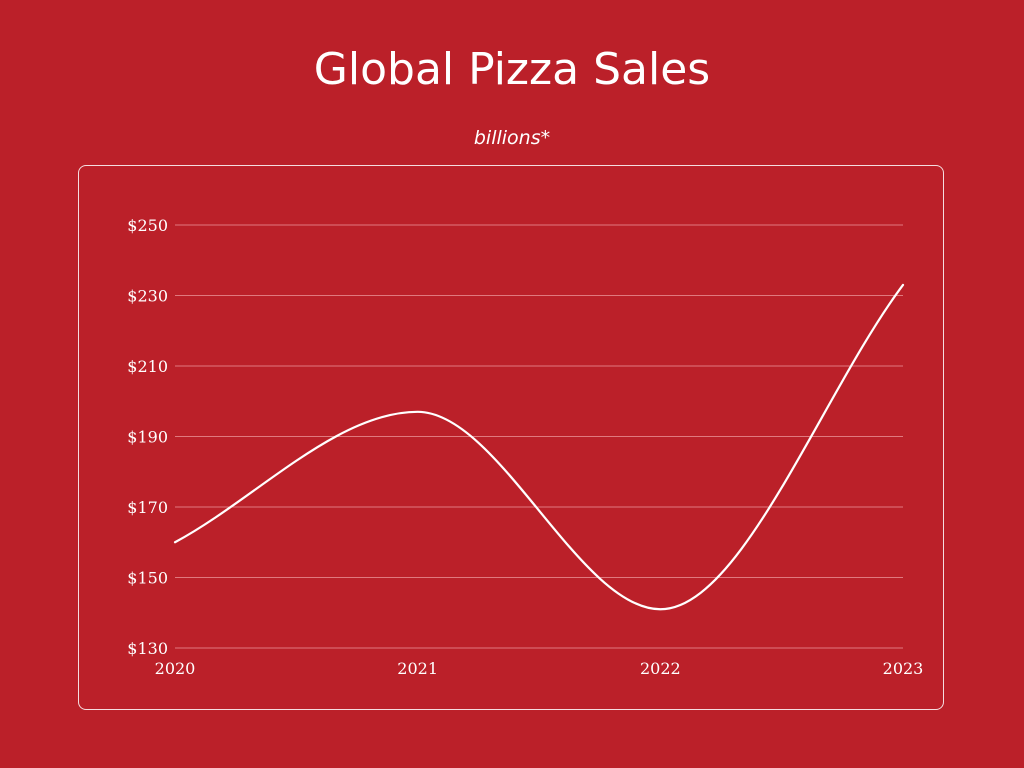 This screenshot has height=768, width=1024. I want to click on y-tick-label: $250, so click(147, 225).